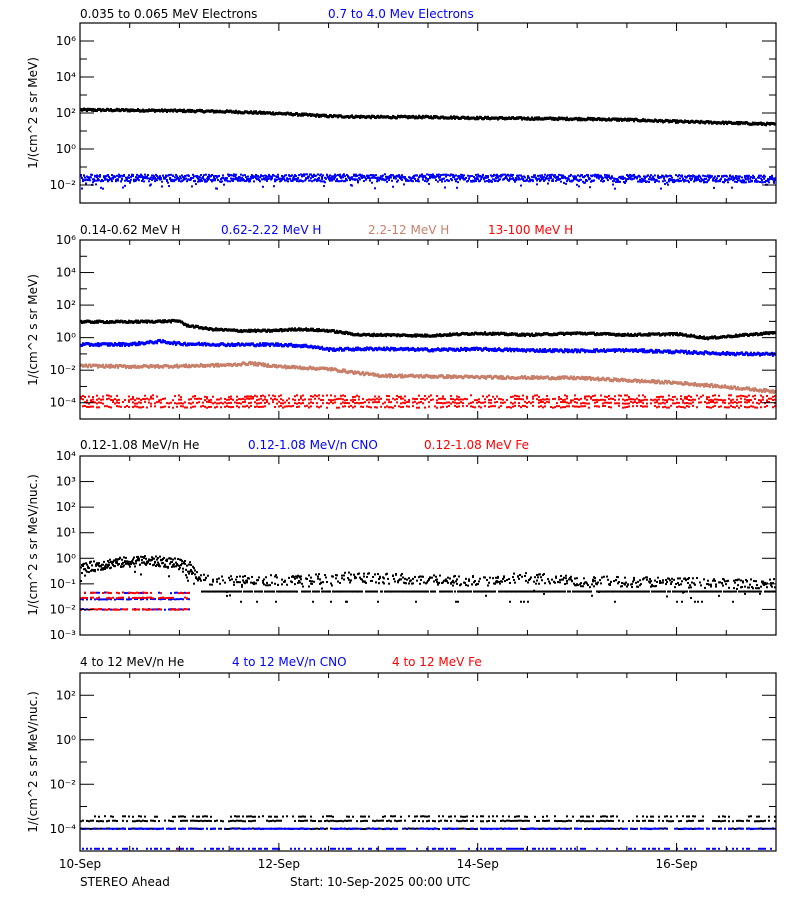 The image size is (800, 900). I want to click on legend-electrons-high: 0.7 to 4.0 Mev Electrons, so click(401, 14).